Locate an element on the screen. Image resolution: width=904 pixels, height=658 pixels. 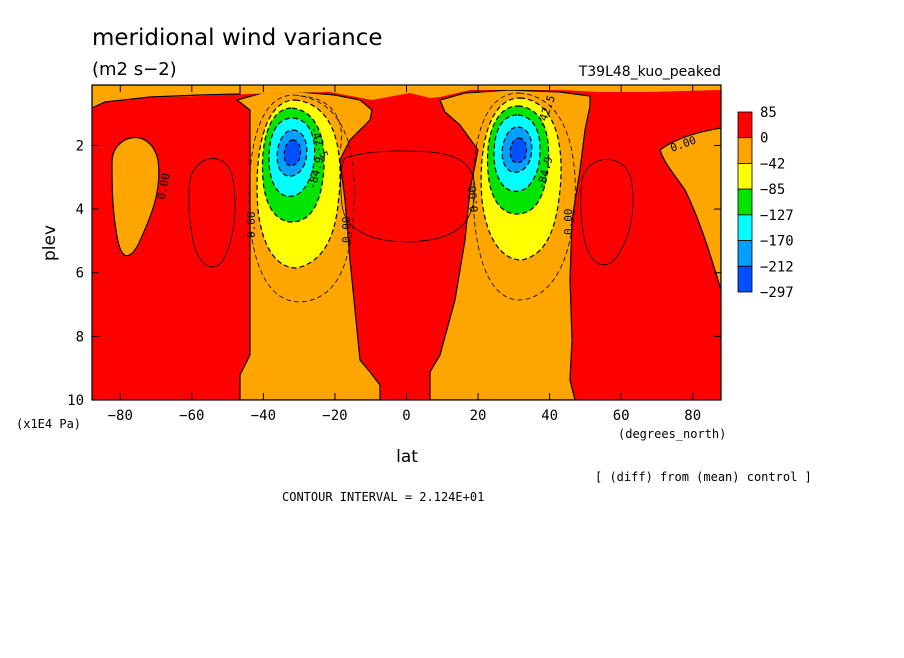
orange-region-sh-lobe is located at coordinates (135, 196).